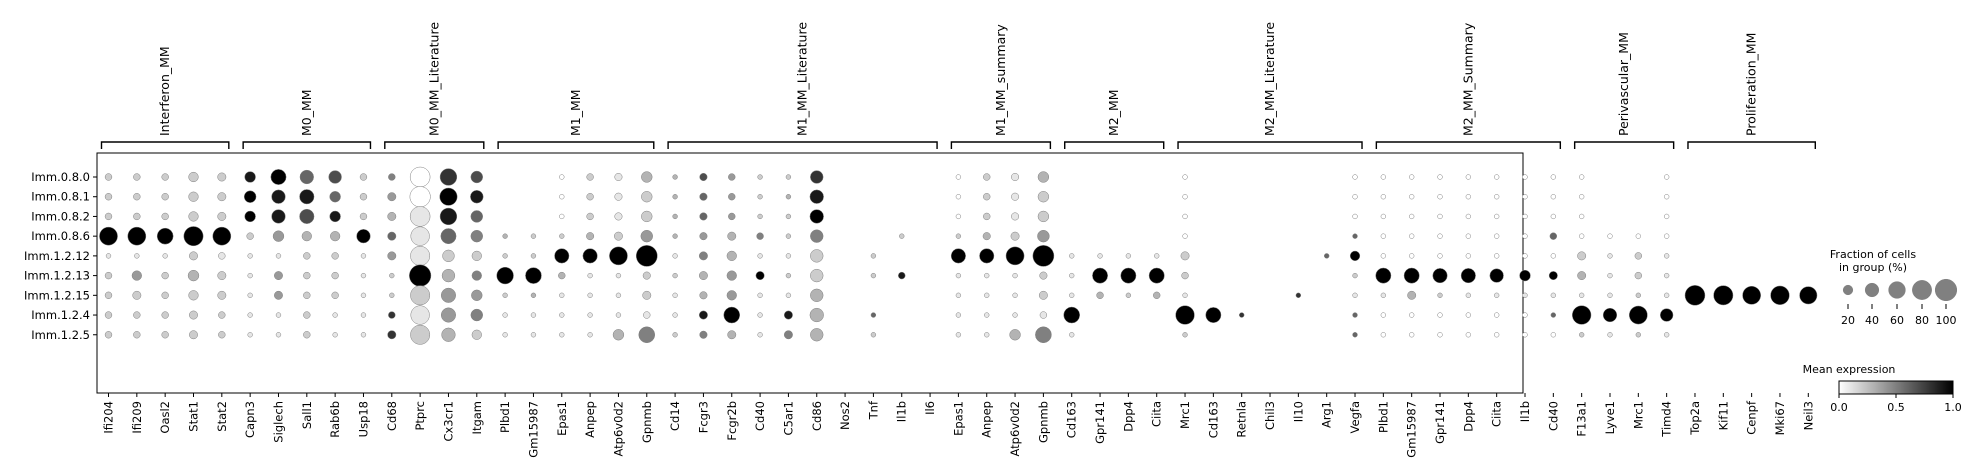 The width and height of the screenshot is (1970, 475). What do you see at coordinates (1412, 429) in the screenshot?
I see `gene-label: Gm15987` at bounding box center [1412, 429].